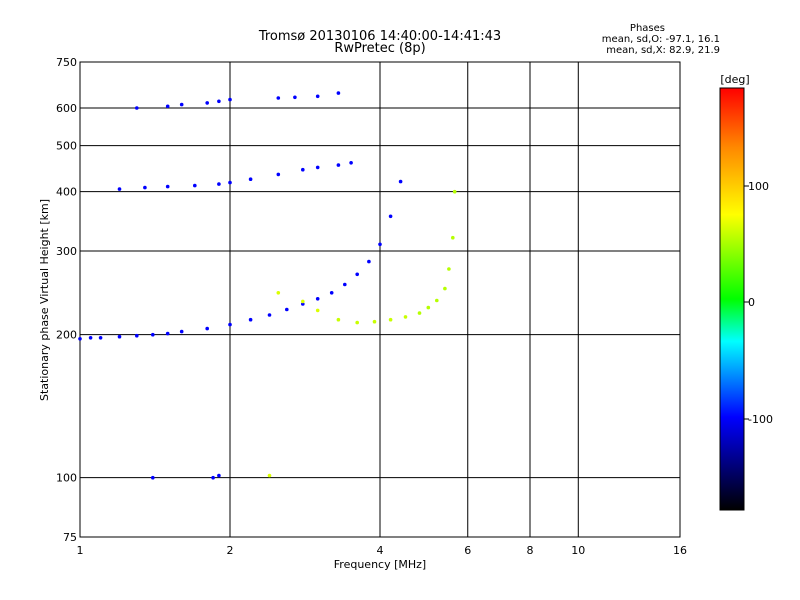  I want to click on y-tick-label: 100, so click(66, 478).